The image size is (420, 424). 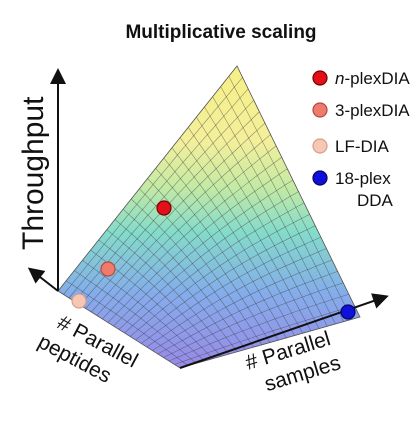 What do you see at coordinates (320, 146) in the screenshot?
I see `legend-marker-lf-dia` at bounding box center [320, 146].